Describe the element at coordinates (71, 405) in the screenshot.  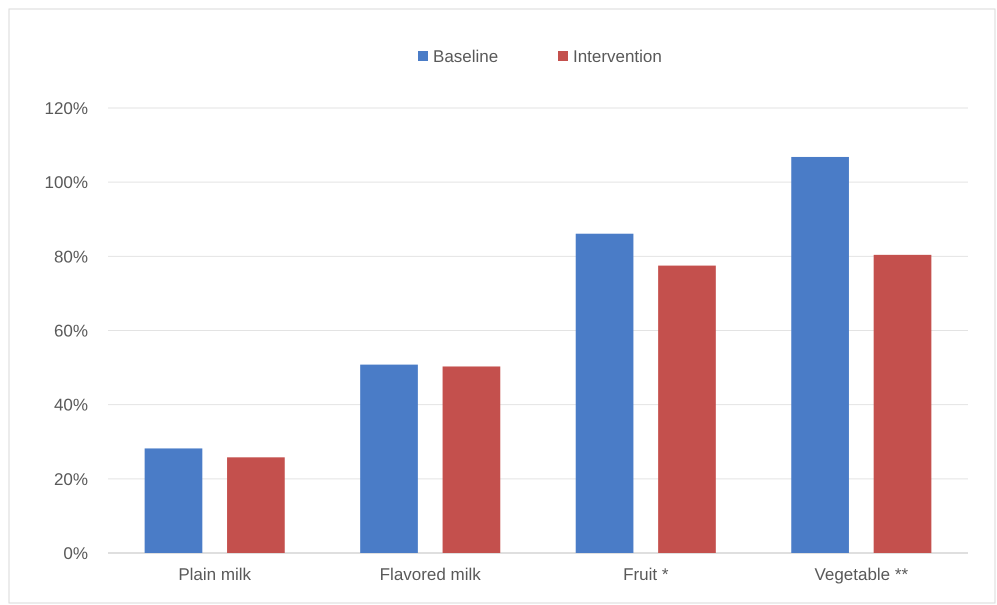
I see `y-tick-label: 40%` at that location.